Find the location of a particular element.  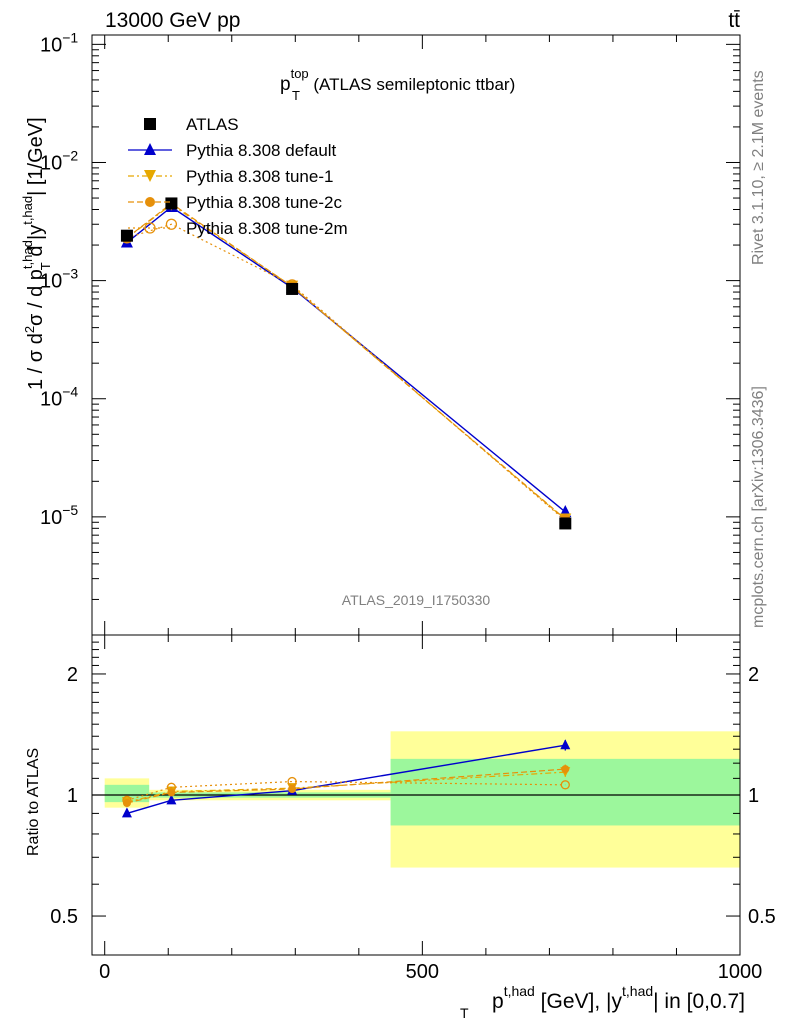

uncertainty-band-stat is located at coordinates (127, 793).